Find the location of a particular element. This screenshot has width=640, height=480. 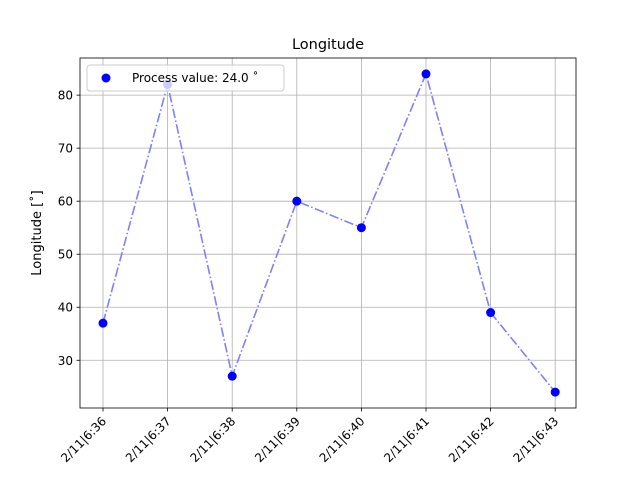

x-tick-label: 2/11|6:40 is located at coordinates (342, 439).